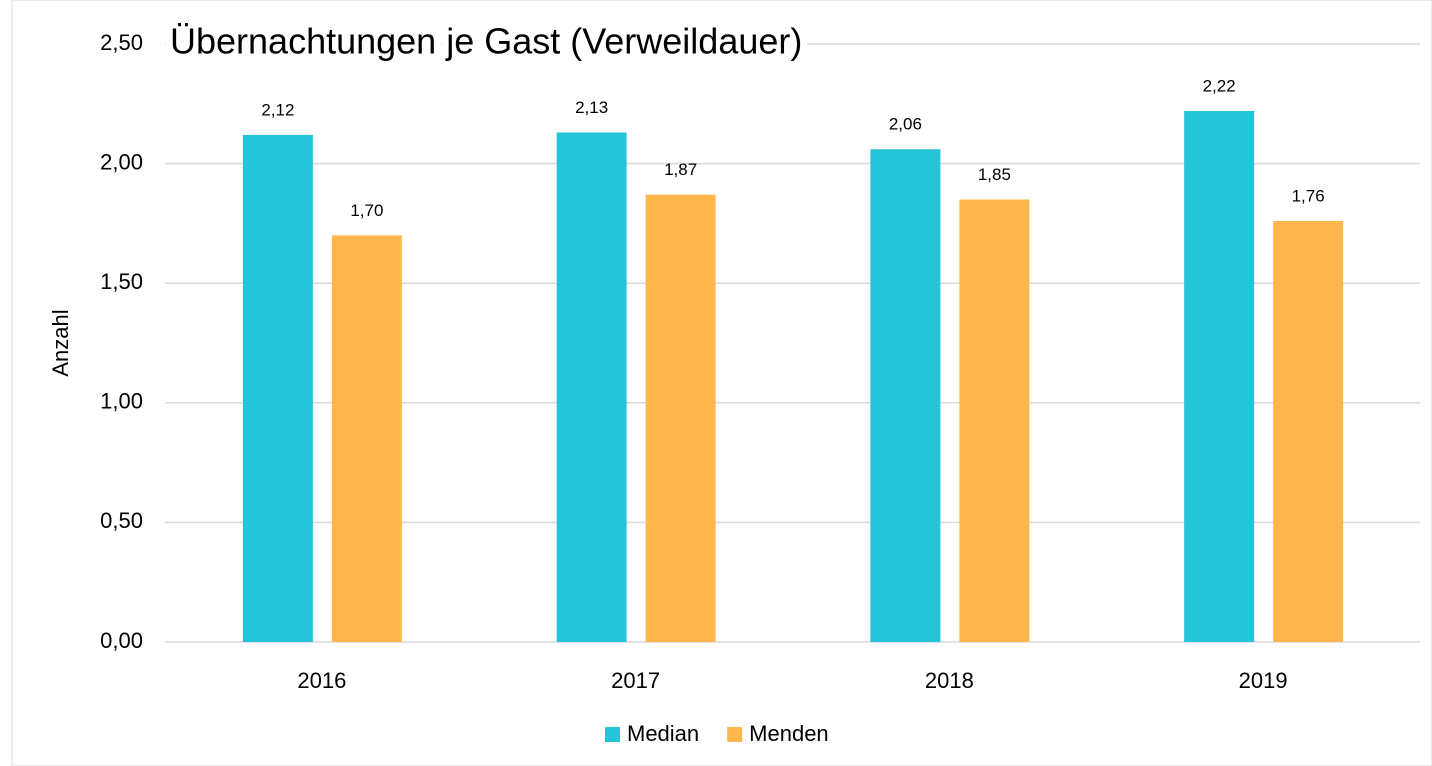  What do you see at coordinates (60, 342) in the screenshot?
I see `y-axis-label: Anzahl` at bounding box center [60, 342].